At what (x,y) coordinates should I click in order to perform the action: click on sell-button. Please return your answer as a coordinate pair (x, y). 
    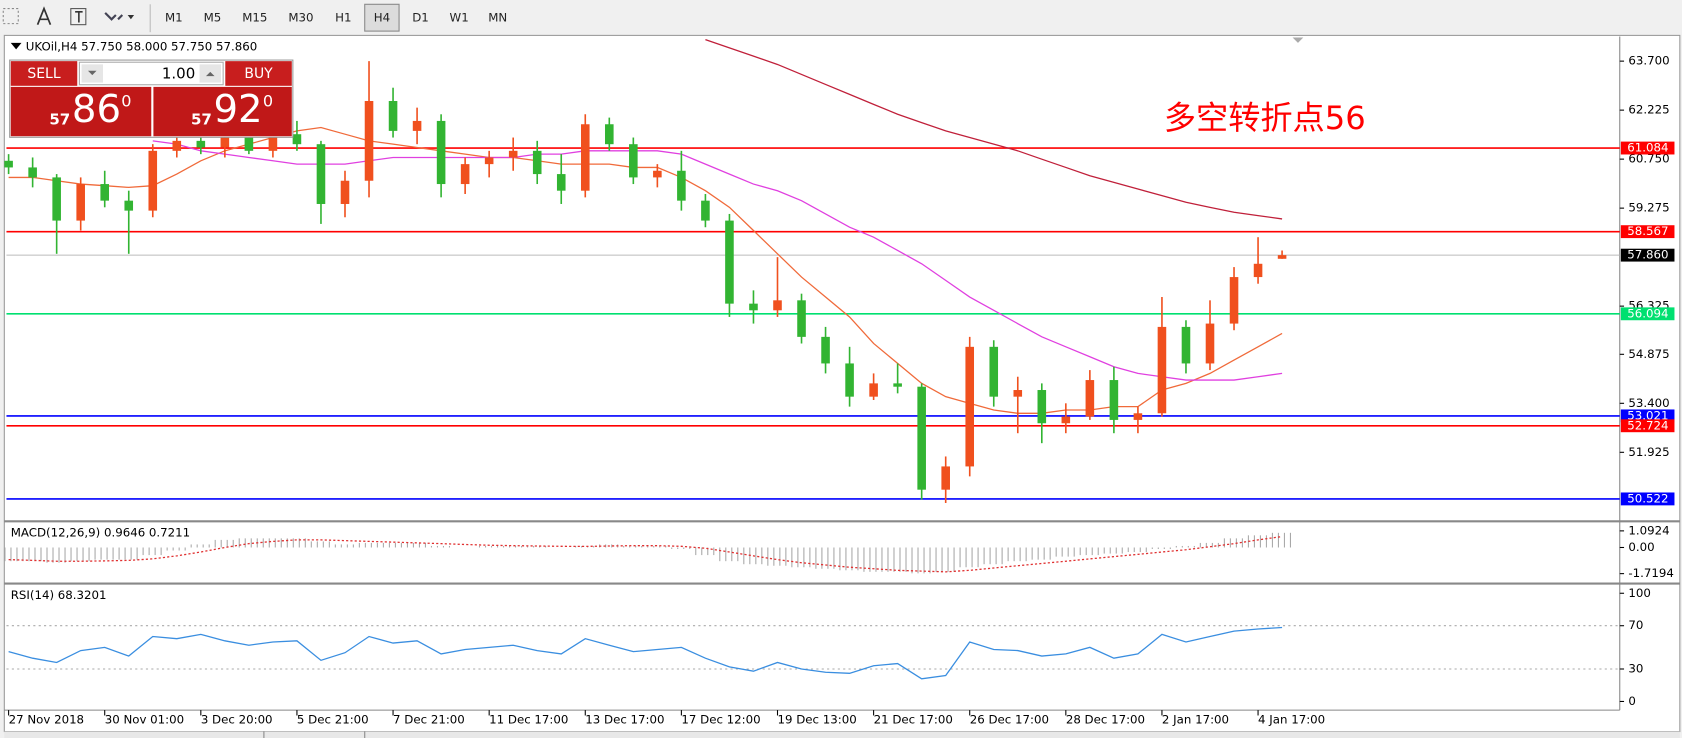
    Looking at the image, I should click on (44, 73).